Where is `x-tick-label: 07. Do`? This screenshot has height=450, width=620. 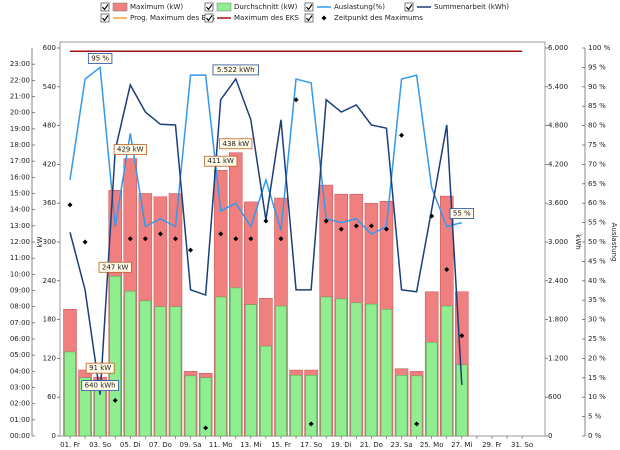
x-tick-label: 07. Do is located at coordinates (160, 445).